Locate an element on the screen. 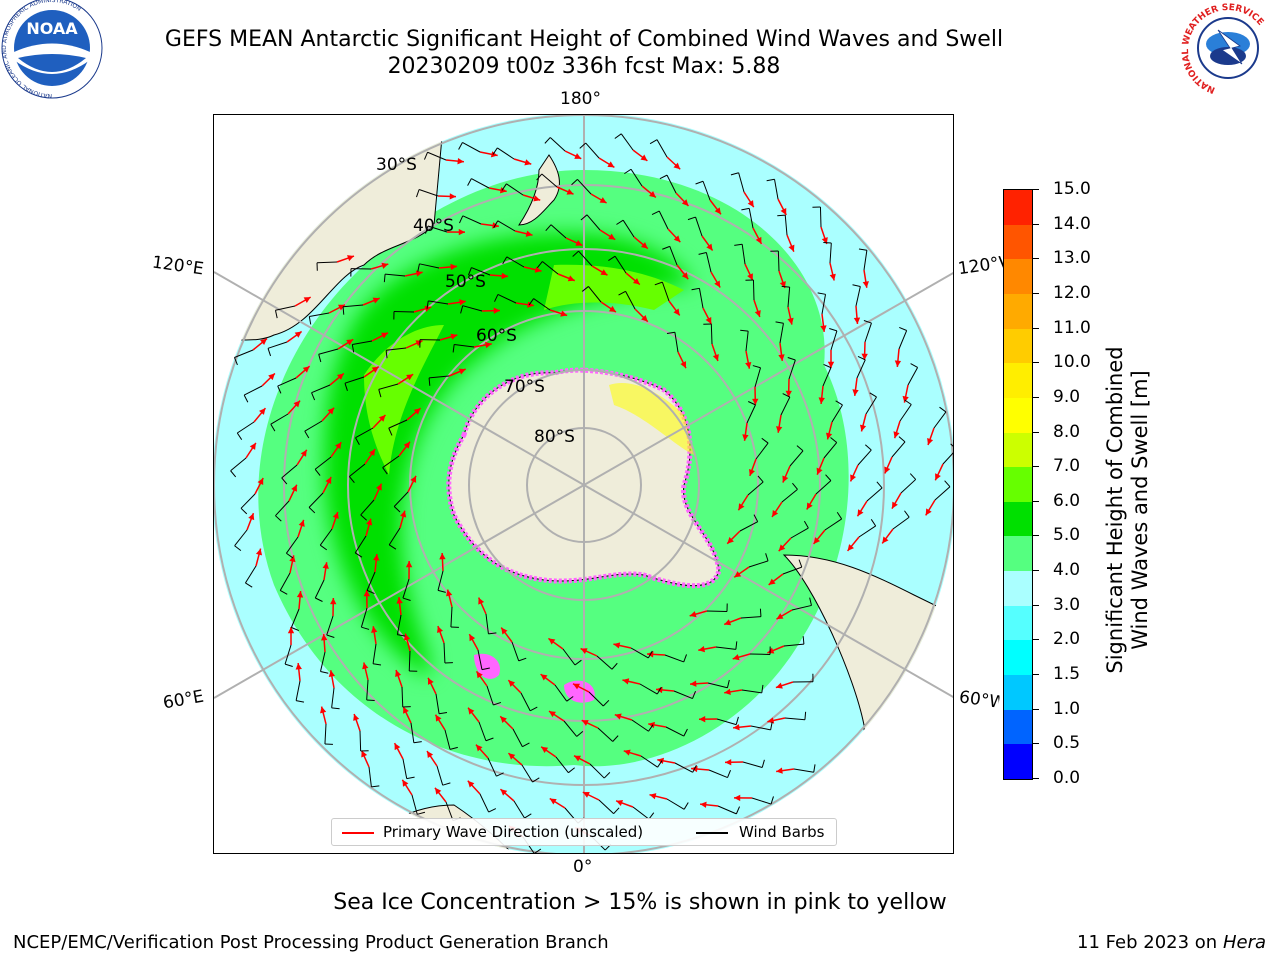  colorbar-tick-label: 4.0 is located at coordinates (1067, 570).